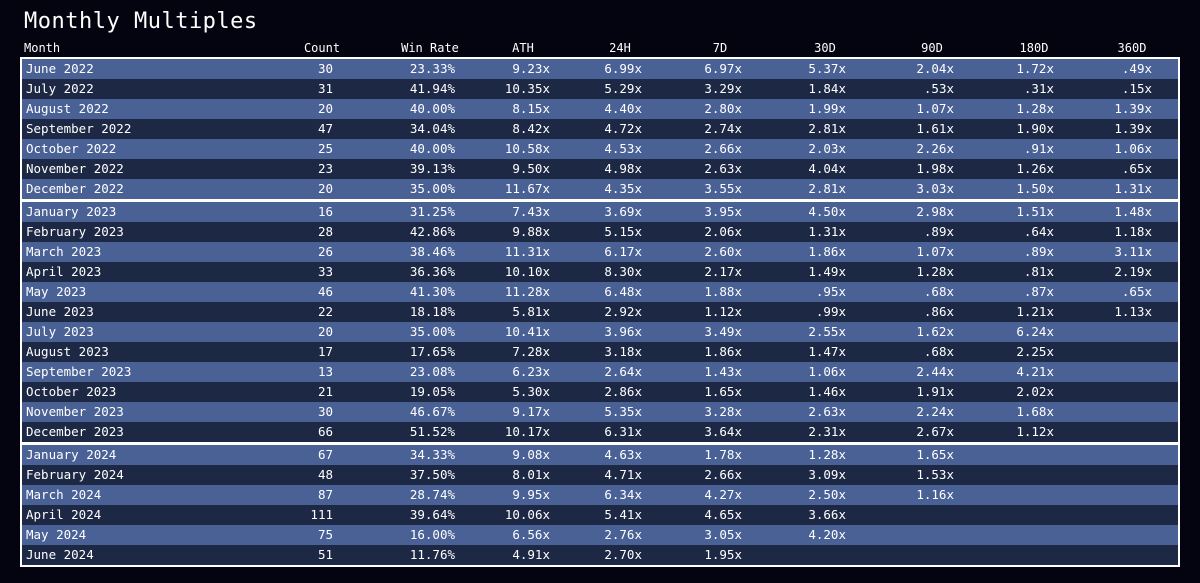 This screenshot has width=1200, height=583. What do you see at coordinates (1035, 311) in the screenshot?
I see `cell-180d: 1.21x` at bounding box center [1035, 311].